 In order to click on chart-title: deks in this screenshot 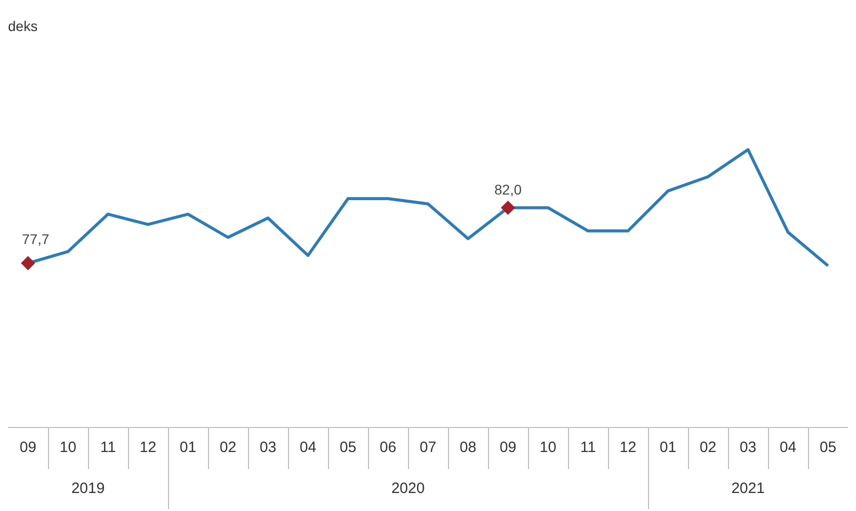, I will do `click(23, 26)`.